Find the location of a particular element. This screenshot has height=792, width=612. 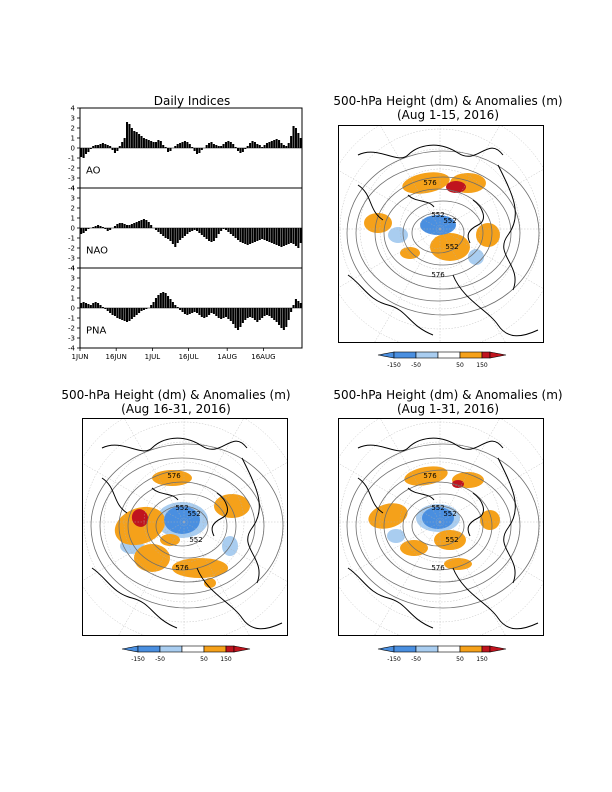

colorbar-map2: -150 -50 50 150 is located at coordinates (186, 654).